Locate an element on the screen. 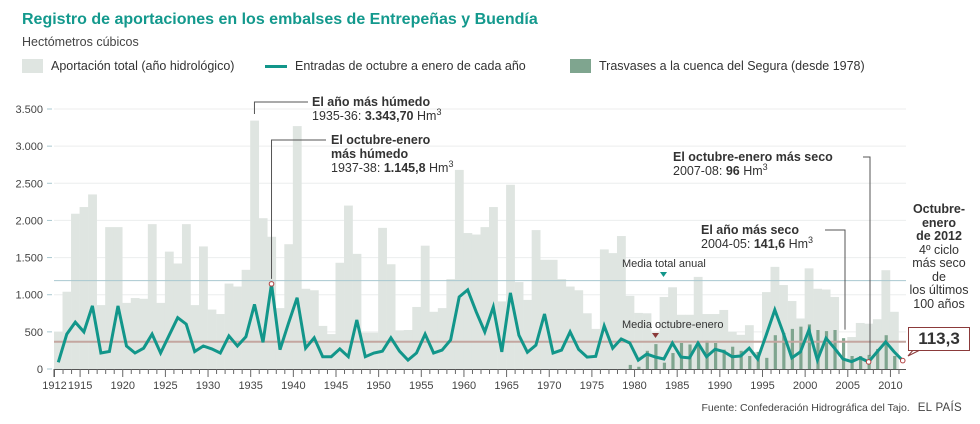 Image resolution: width=980 pixels, height=424 pixels. x-tick-label: 1970 is located at coordinates (549, 386).